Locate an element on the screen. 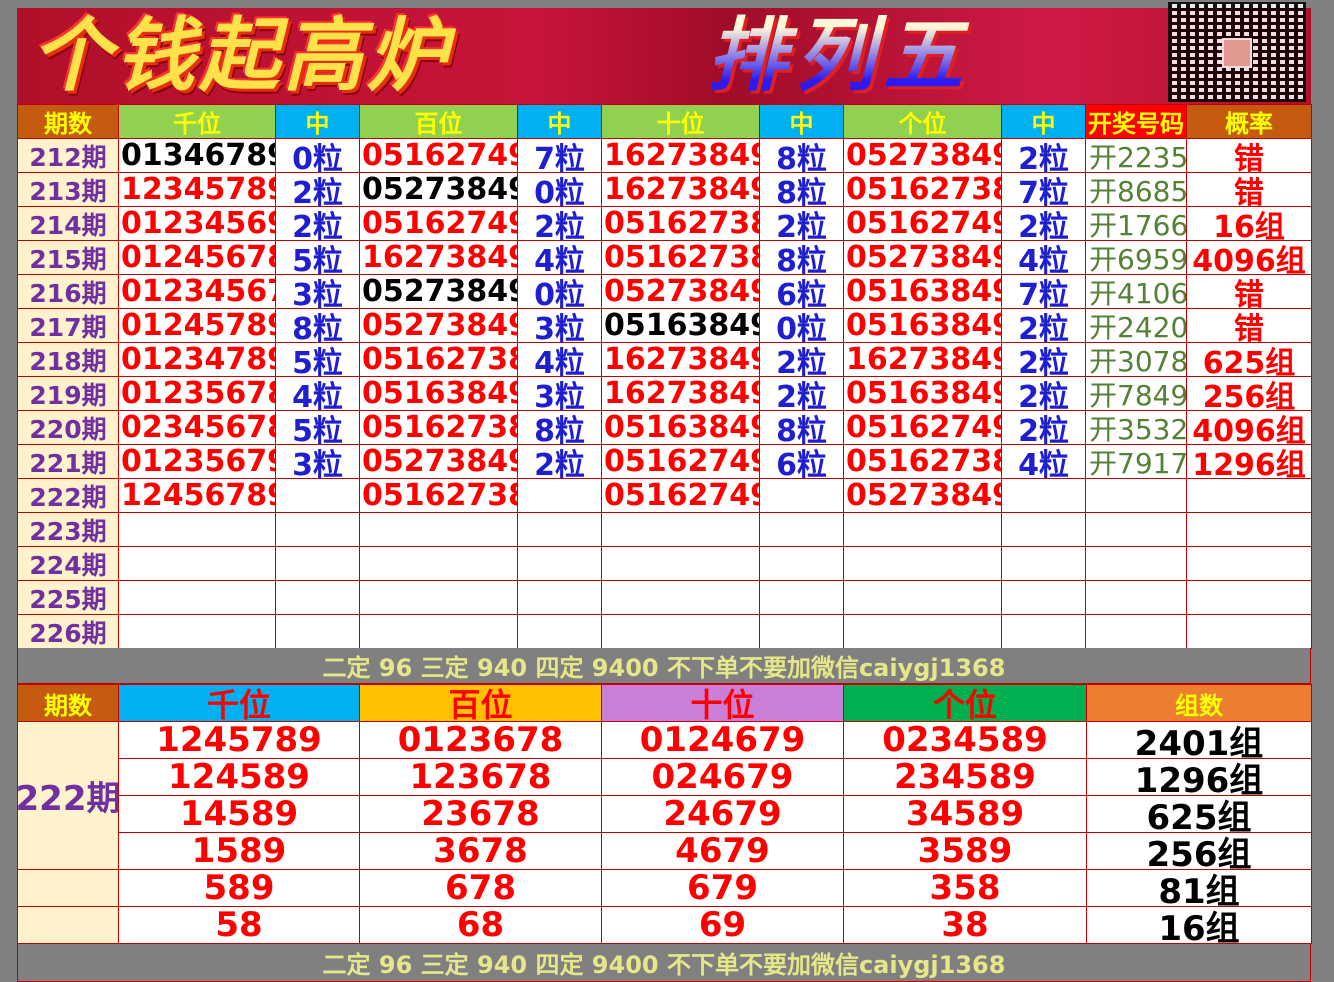 This screenshot has width=1334, height=982. header-thousands: 千位 is located at coordinates (197, 122).